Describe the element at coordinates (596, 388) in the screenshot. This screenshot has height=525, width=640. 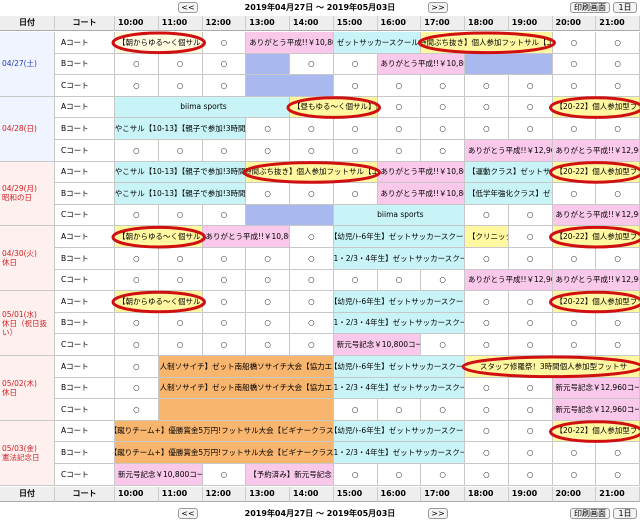
I see `booking: 新元号記念￥12,960コートレ` at that location.